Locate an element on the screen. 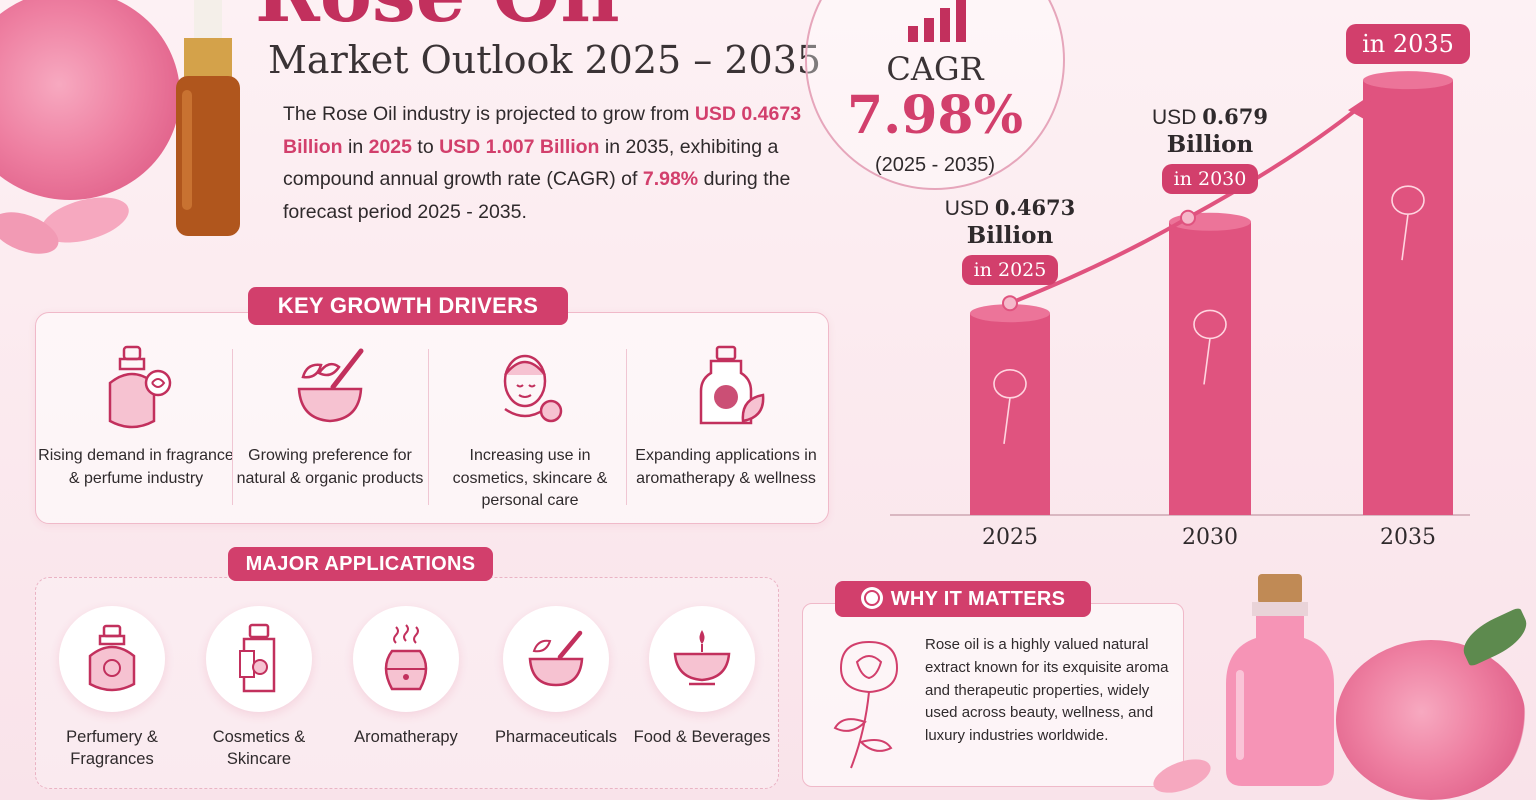 This screenshot has width=1536, height=800. intro-value-end: USD 1.007 Billion is located at coordinates (519, 146).